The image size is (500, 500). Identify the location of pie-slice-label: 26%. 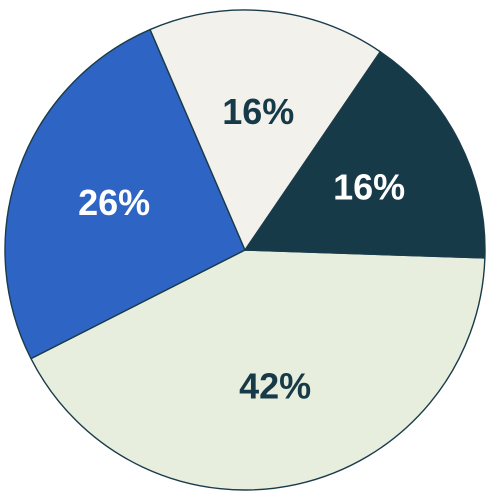
(114, 202).